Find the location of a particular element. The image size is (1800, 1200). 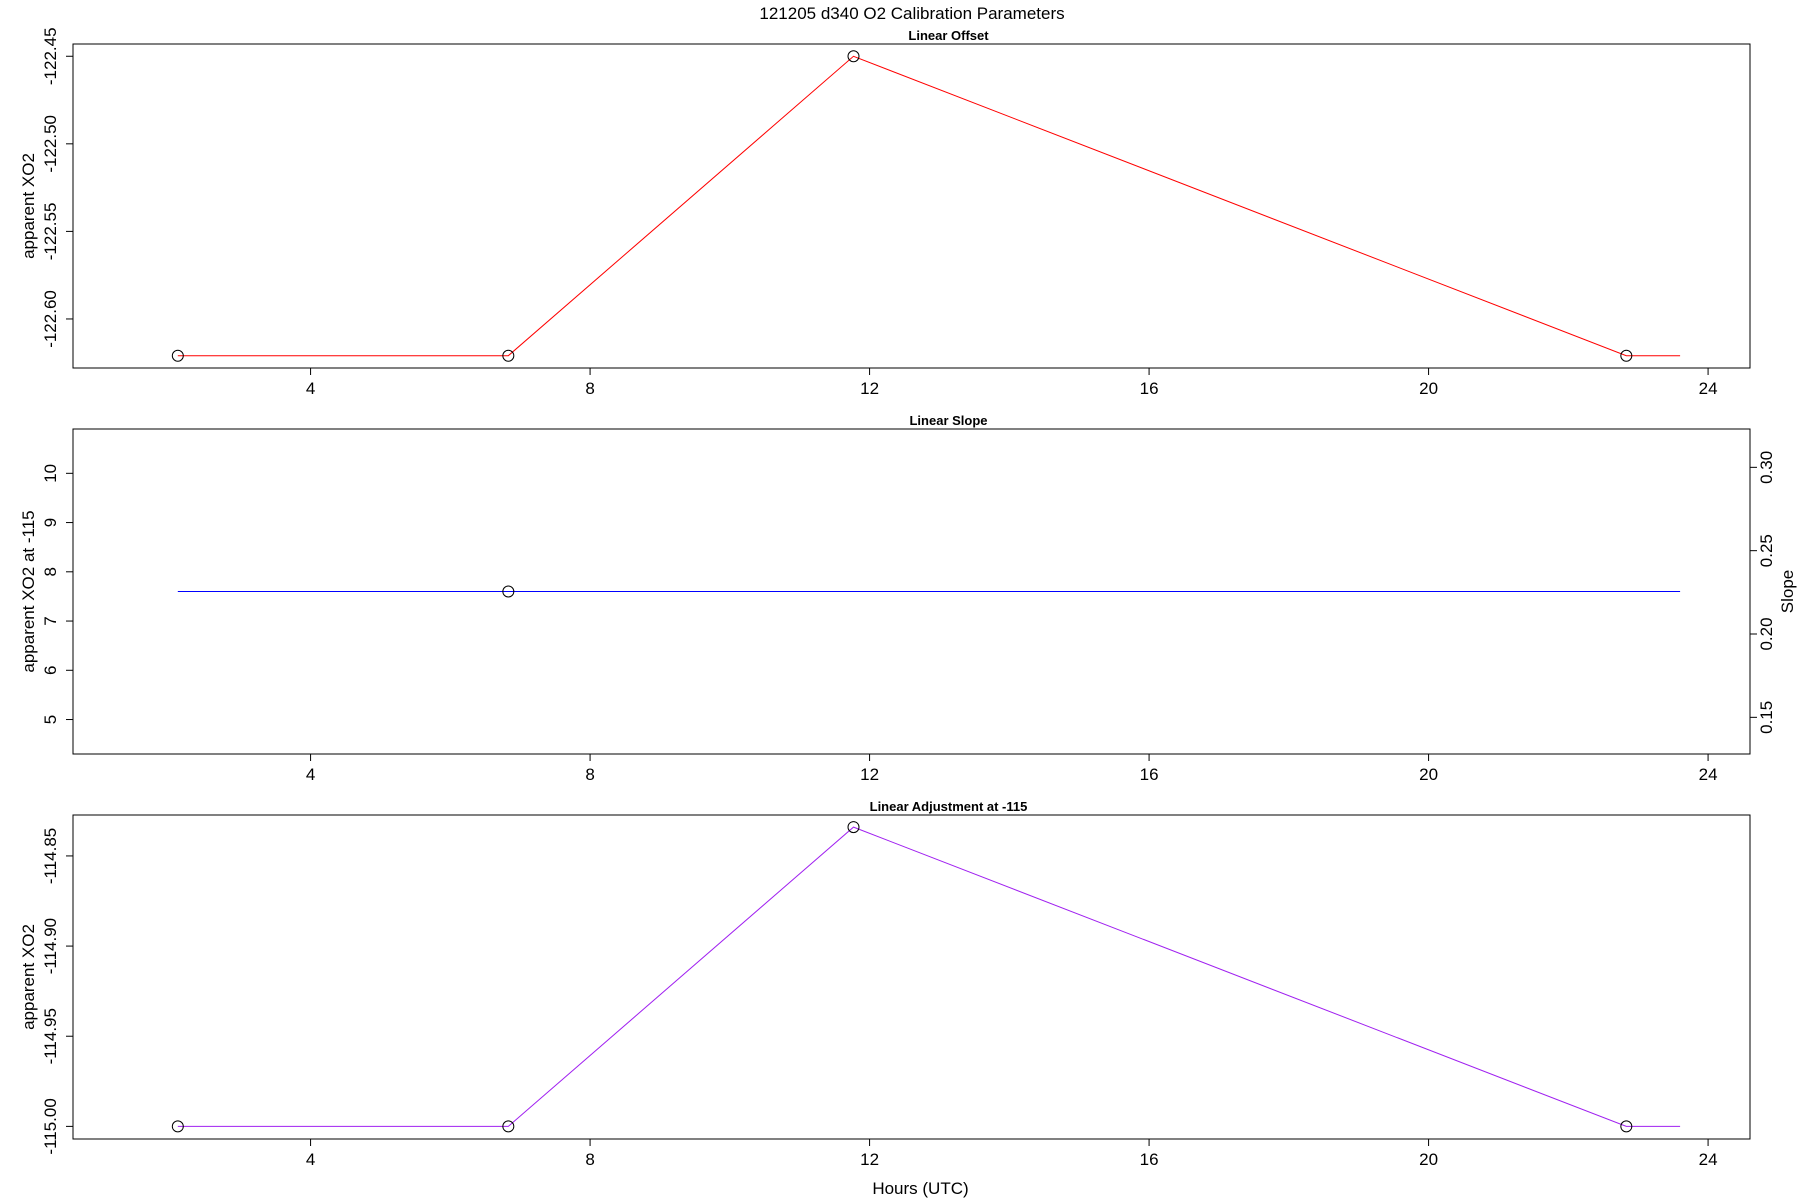

y-tick-label: -122.45 is located at coordinates (50, 56).